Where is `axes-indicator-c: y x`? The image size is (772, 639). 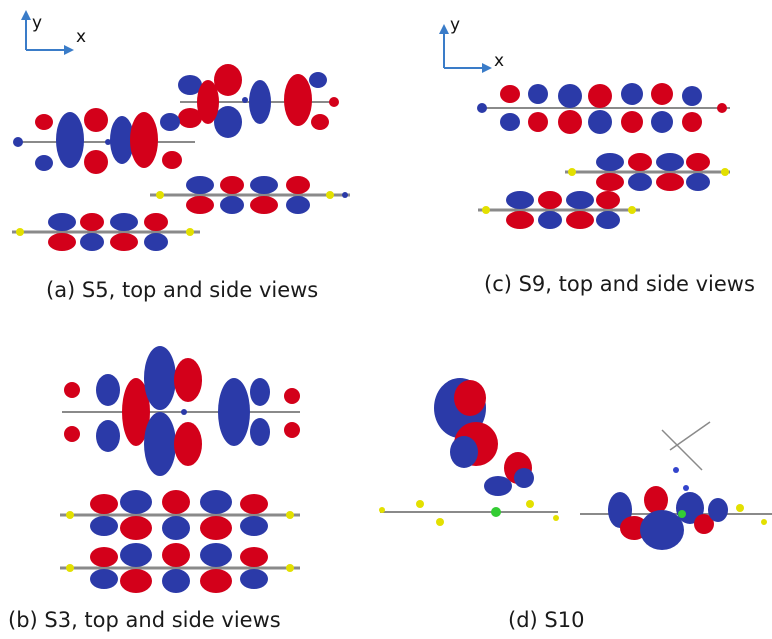 axes-indicator-c: y x is located at coordinates (471, 44).